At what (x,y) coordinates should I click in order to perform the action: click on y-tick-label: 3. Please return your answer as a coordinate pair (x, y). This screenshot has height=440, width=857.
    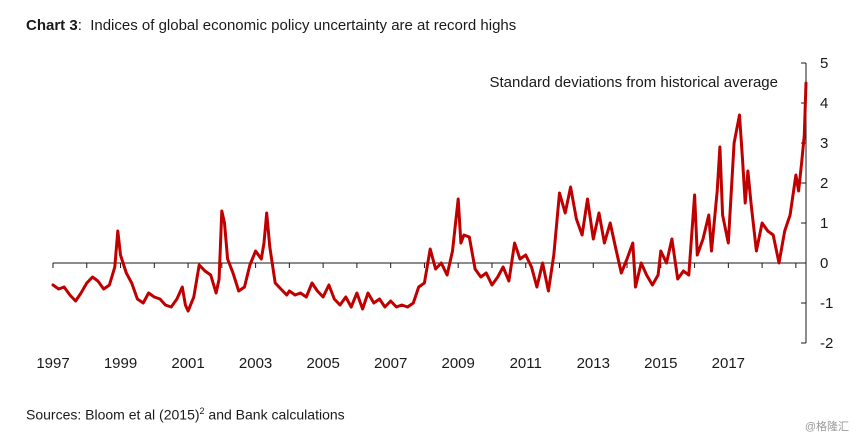
    Looking at the image, I should click on (824, 143).